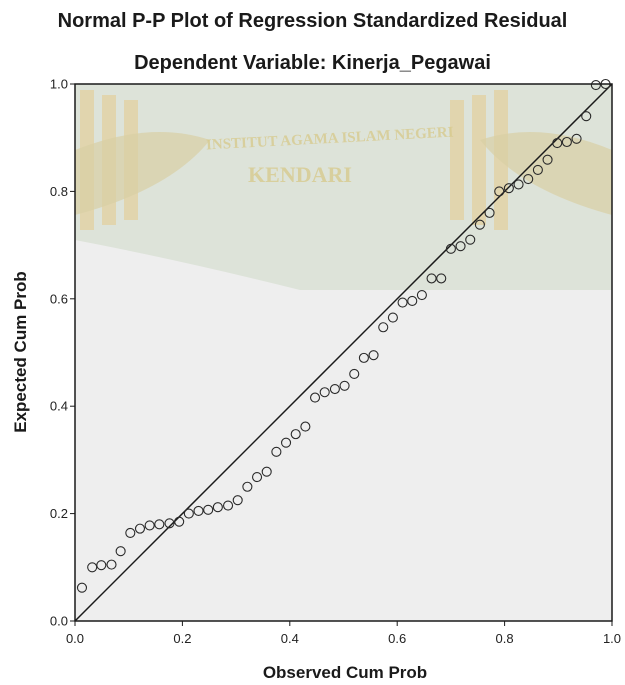  Describe the element at coordinates (300, 174) in the screenshot. I see `watermark-text-main: KENDARI` at that location.